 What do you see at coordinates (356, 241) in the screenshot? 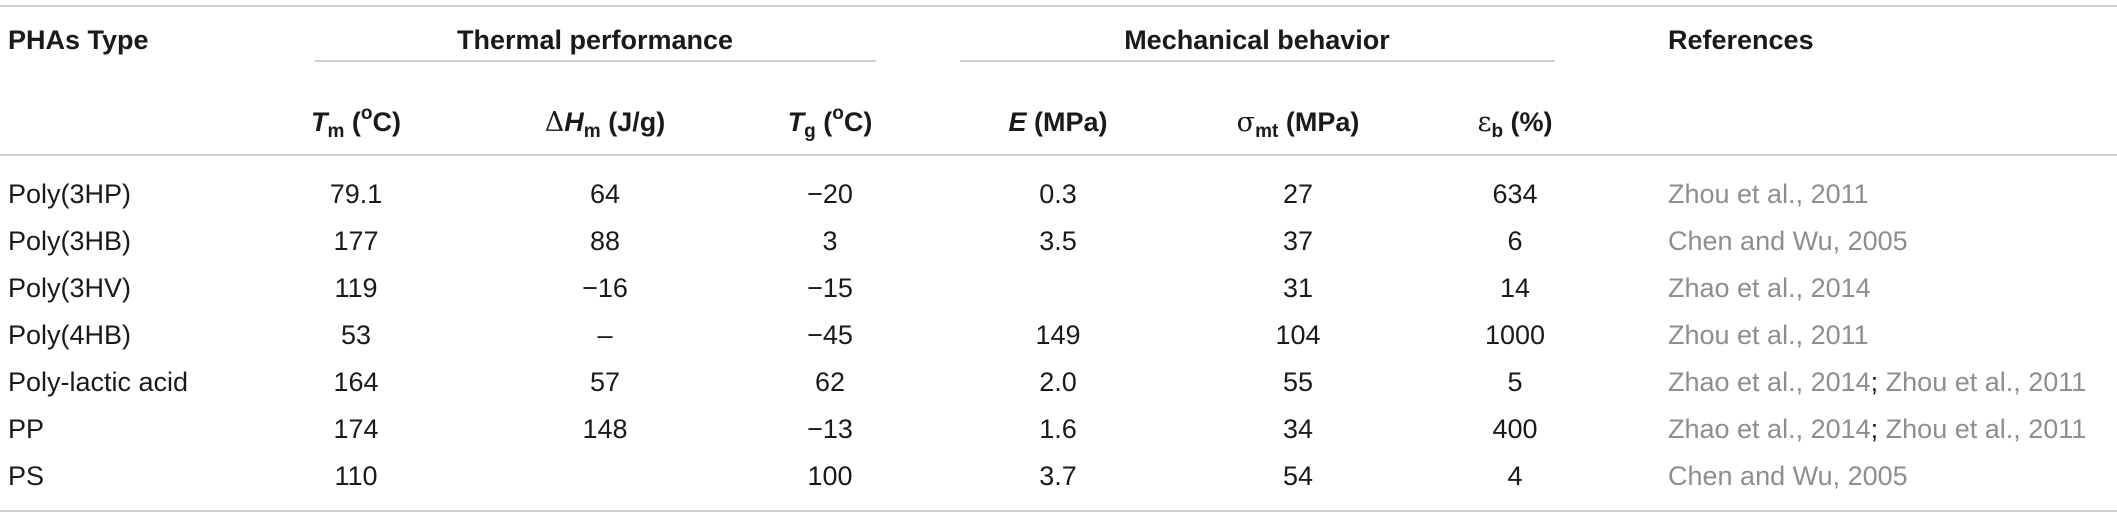
I see `cell-tm: 177` at bounding box center [356, 241].